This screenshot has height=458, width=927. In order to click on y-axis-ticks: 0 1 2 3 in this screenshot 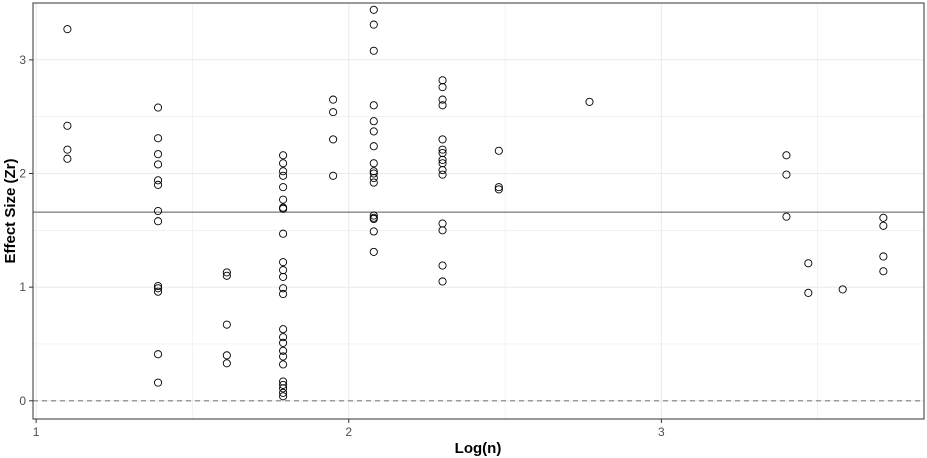, I will do `click(26, 230)`.